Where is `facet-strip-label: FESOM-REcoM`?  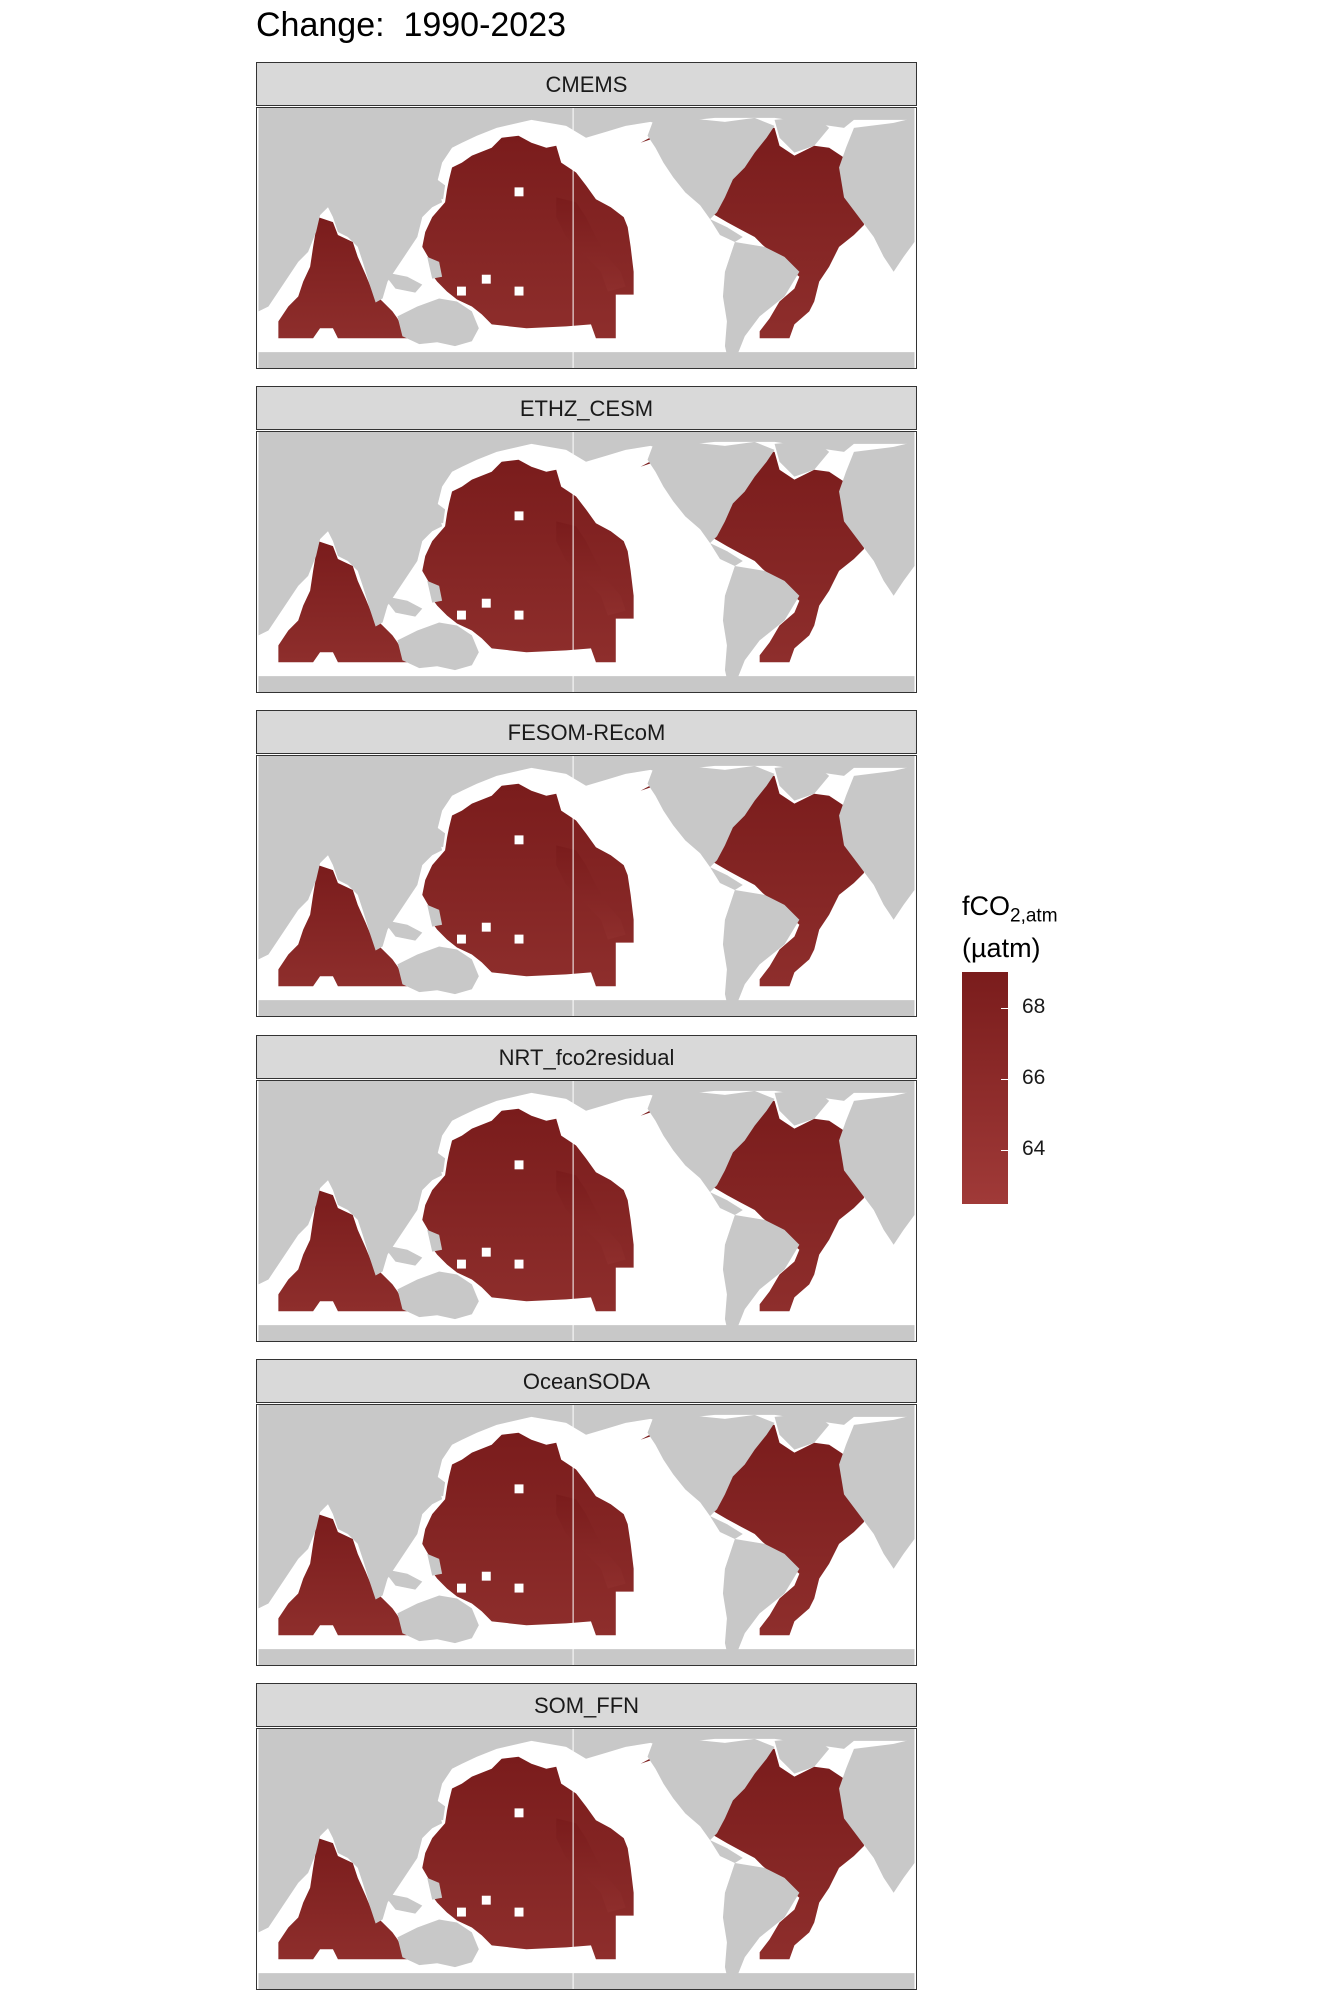 facet-strip-label: FESOM-REcoM is located at coordinates (586, 732).